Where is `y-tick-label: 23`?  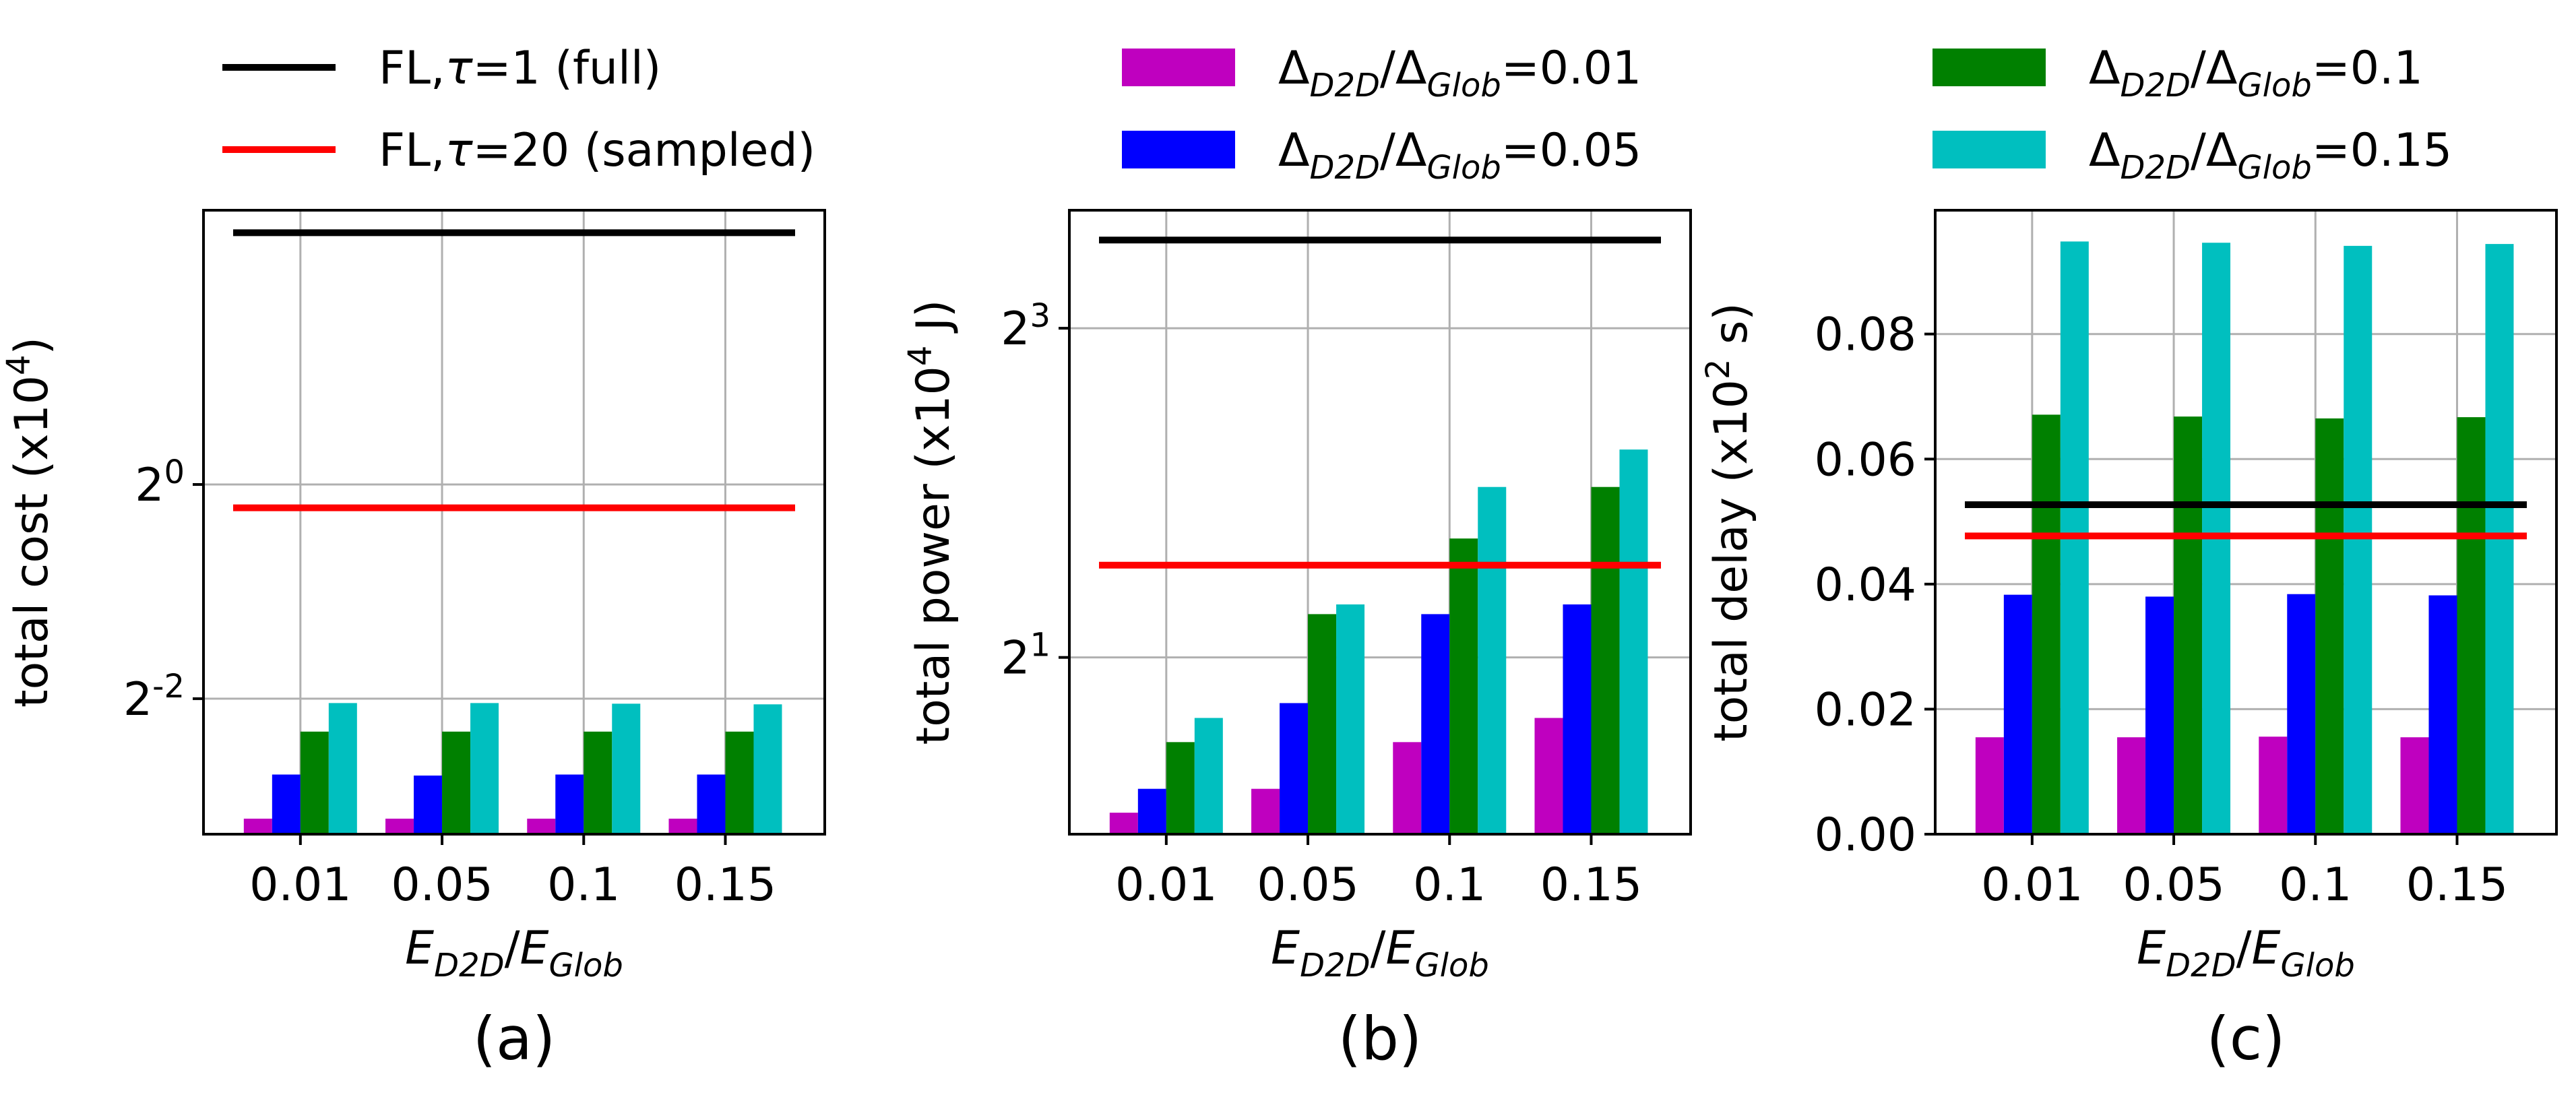
y-tick-label: 23 is located at coordinates (1025, 326).